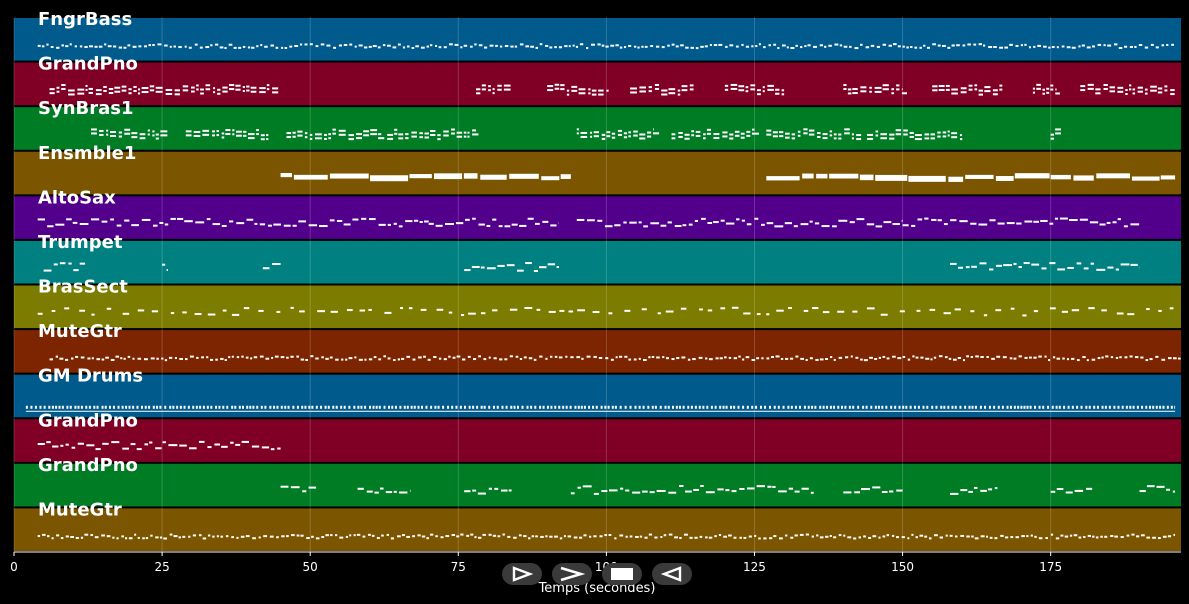 This screenshot has height=604, width=1189. What do you see at coordinates (672, 574) in the screenshot?
I see `previous-button` at bounding box center [672, 574].